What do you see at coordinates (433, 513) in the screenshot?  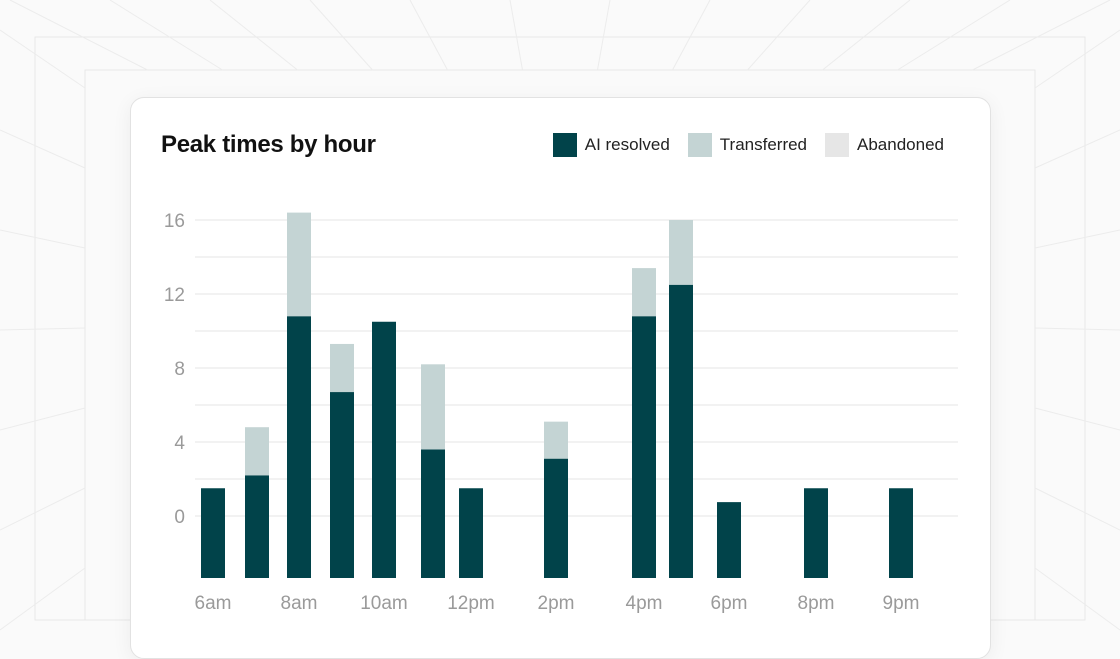 I see `bar-11am-ai-resolved` at bounding box center [433, 513].